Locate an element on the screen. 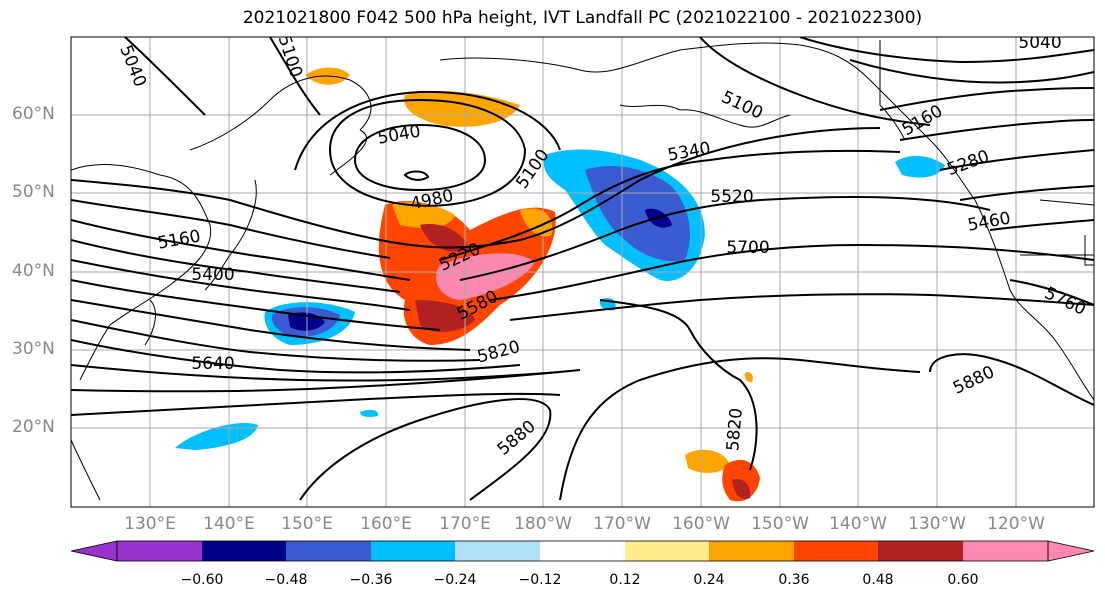 Image resolution: width=1105 pixels, height=601 pixels. colorbar-tick-label: −0.12 is located at coordinates (540, 580).